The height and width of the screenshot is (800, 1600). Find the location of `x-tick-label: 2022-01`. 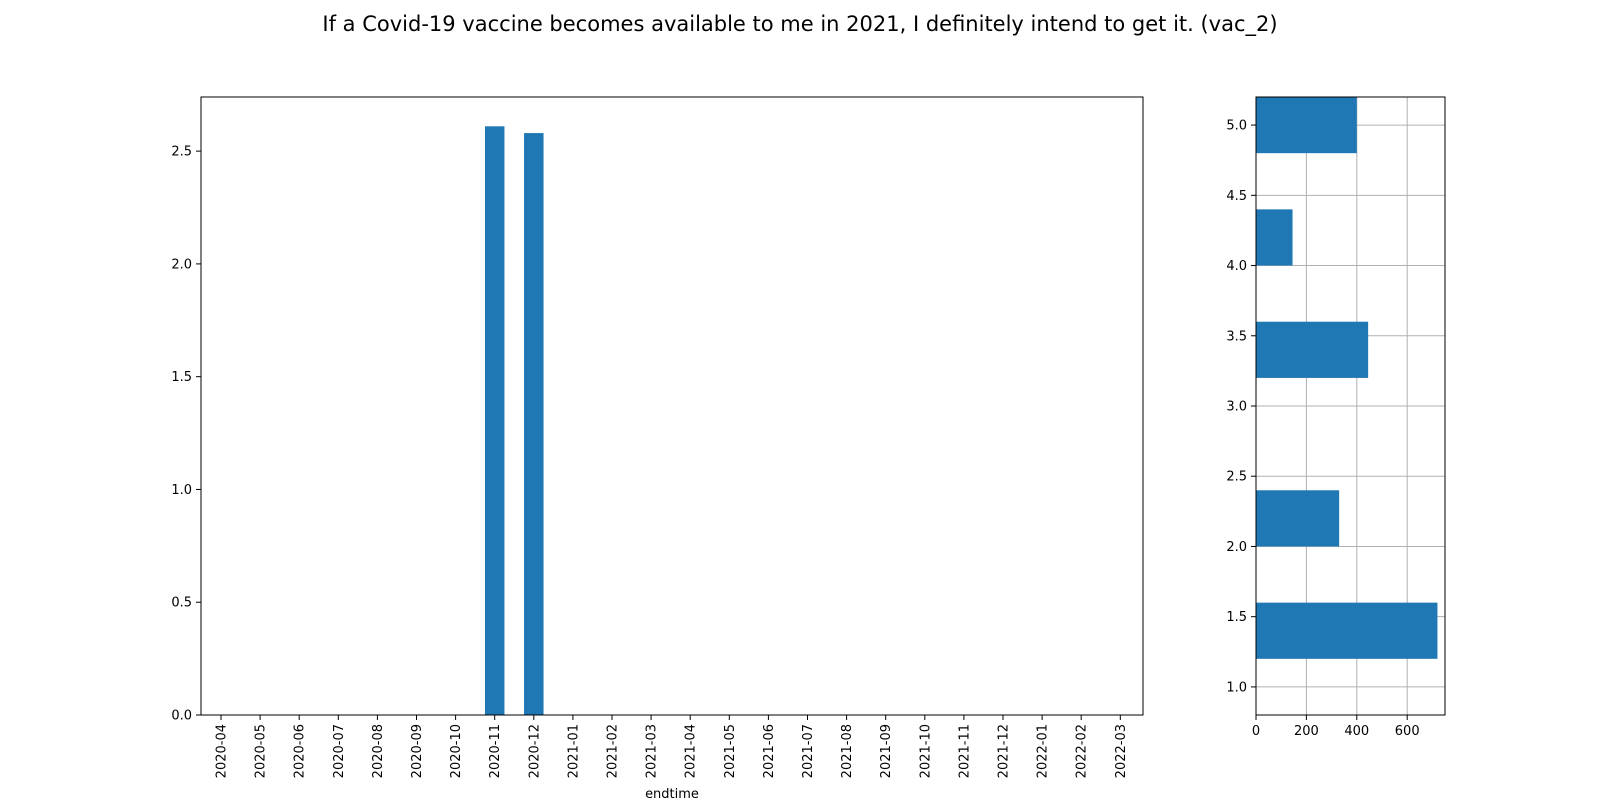

x-tick-label: 2022-01 is located at coordinates (1043, 751).